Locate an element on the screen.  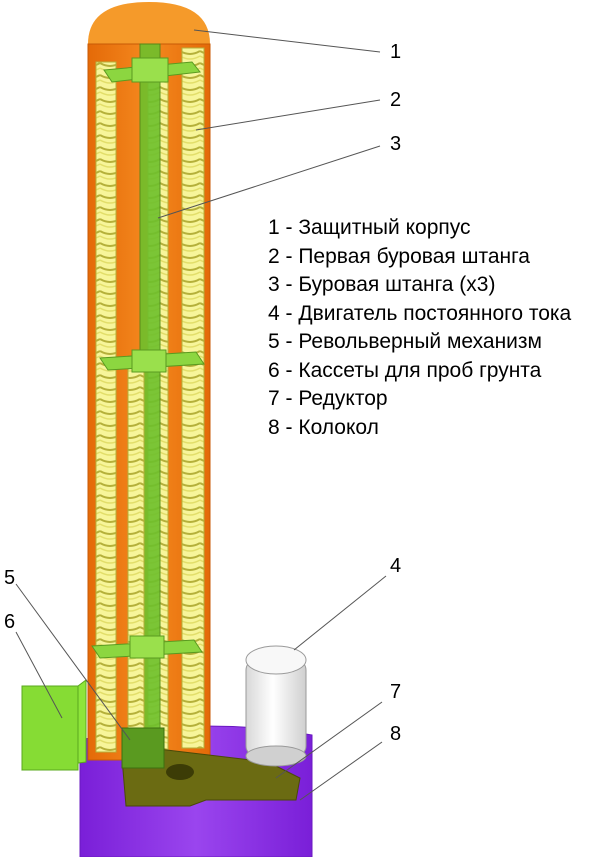
callout-5: 5 is located at coordinates (9, 578).